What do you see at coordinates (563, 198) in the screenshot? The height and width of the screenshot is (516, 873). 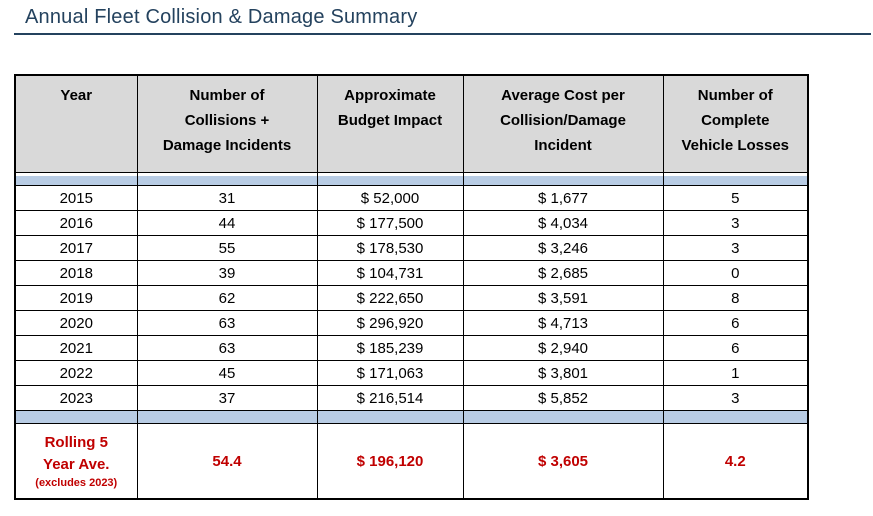 I see `cell-avg-cost: $ 1,677` at bounding box center [563, 198].